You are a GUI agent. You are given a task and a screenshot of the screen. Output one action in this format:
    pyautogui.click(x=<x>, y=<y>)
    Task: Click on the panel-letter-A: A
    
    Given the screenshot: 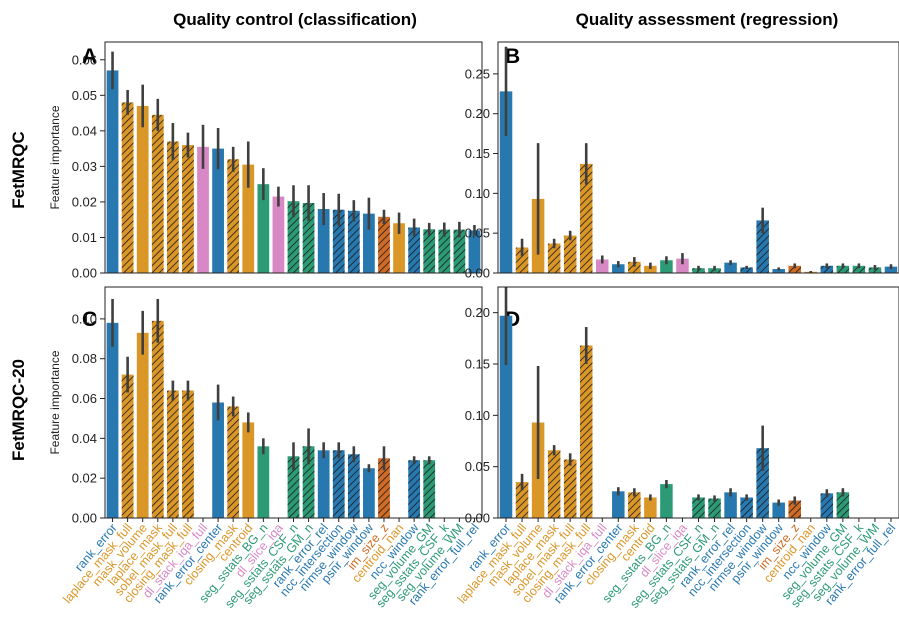 What is the action you would take?
    pyautogui.click(x=89, y=56)
    